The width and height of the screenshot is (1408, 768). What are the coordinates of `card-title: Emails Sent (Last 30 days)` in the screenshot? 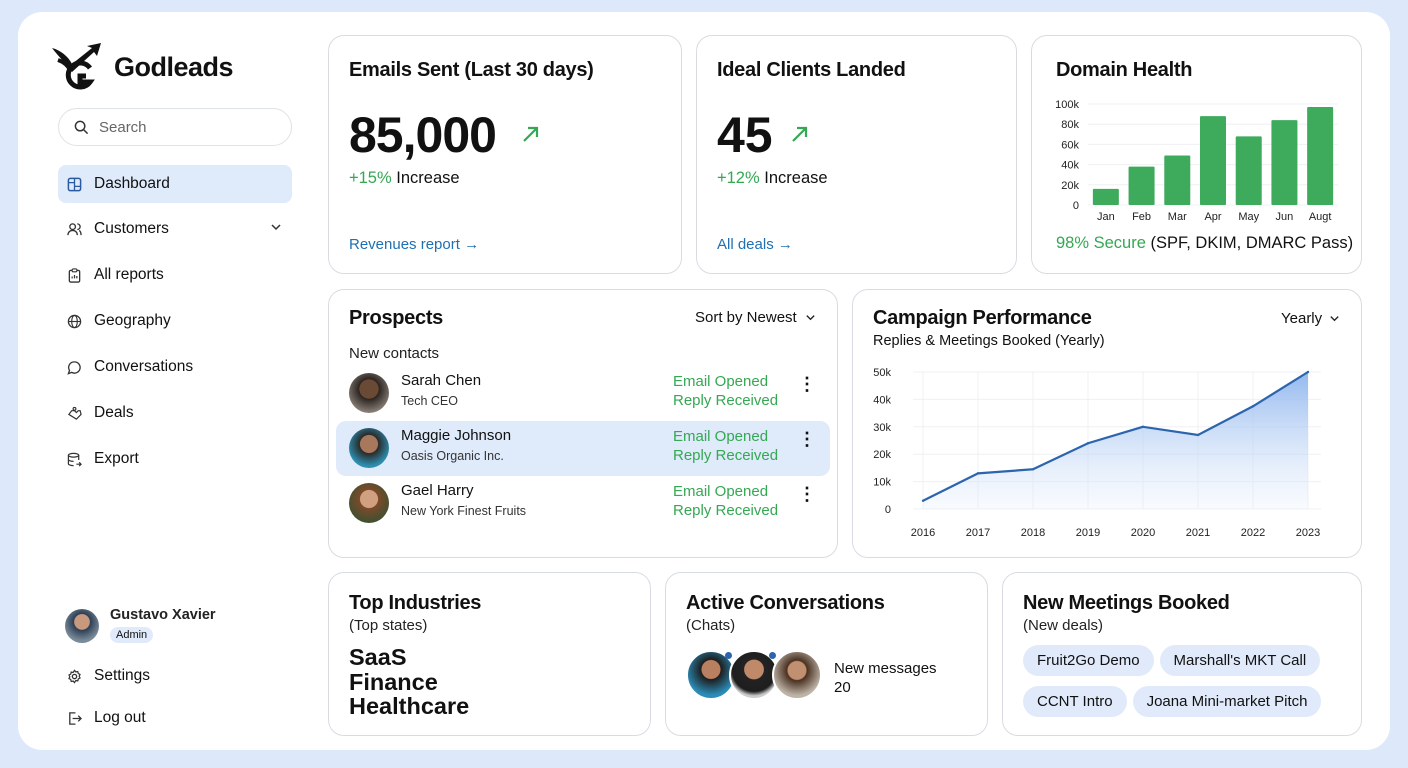 It's located at (471, 70).